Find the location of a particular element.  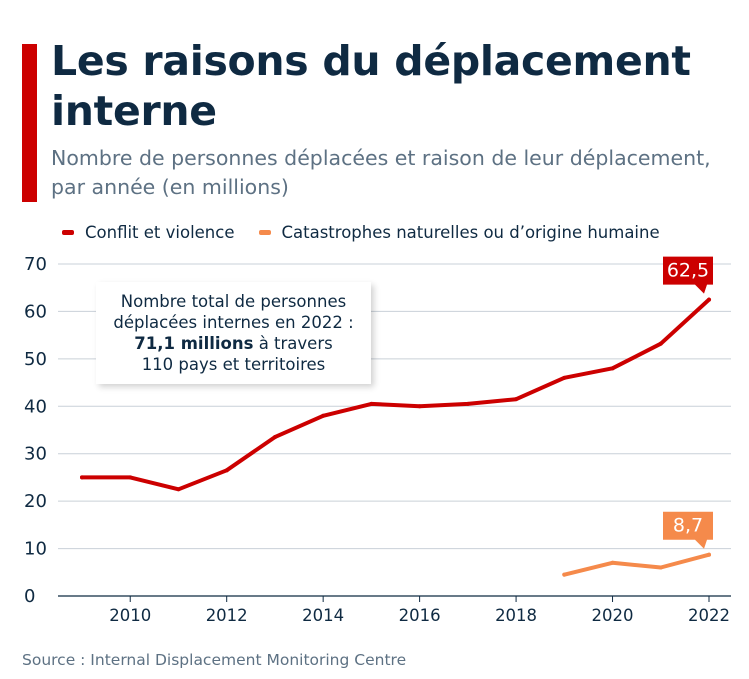

y-tick-label: 10 is located at coordinates (35, 549).